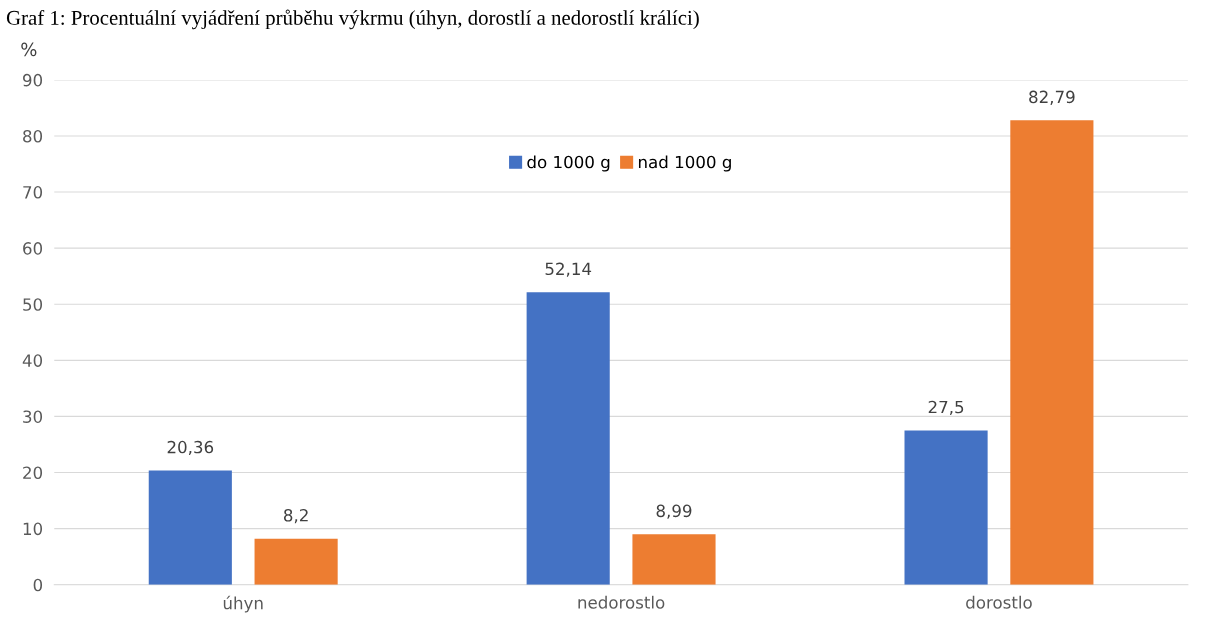 The height and width of the screenshot is (639, 1206). What do you see at coordinates (33, 529) in the screenshot?
I see `y-tick-label: 10` at bounding box center [33, 529].